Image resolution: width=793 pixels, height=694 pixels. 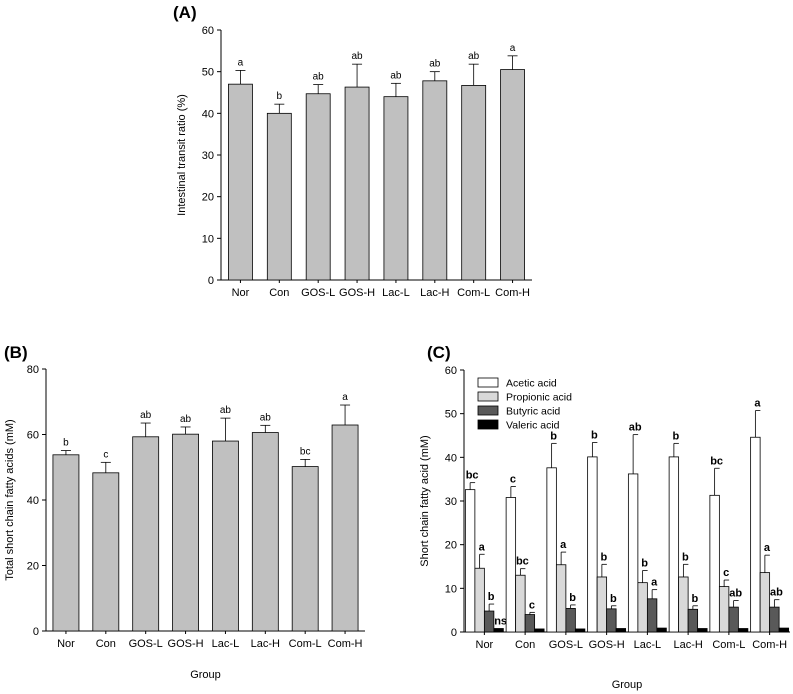 What do you see at coordinates (439, 352) in the screenshot?
I see `panel-label: (C)` at bounding box center [439, 352].